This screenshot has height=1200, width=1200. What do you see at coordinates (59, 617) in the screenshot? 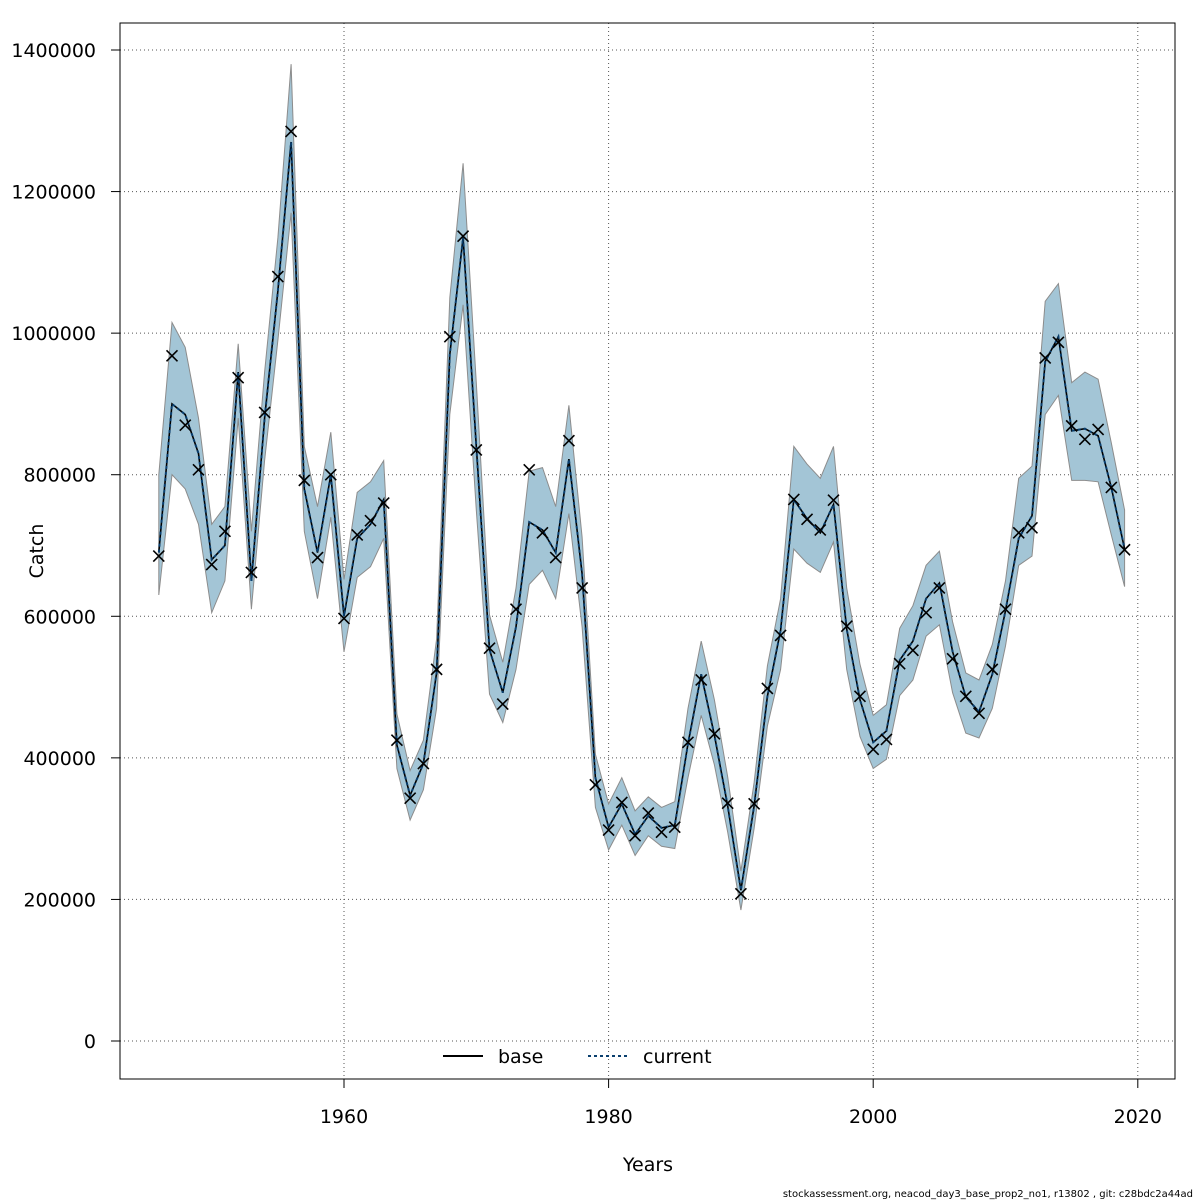
I see `y-tick-label: 600000` at bounding box center [59, 617].